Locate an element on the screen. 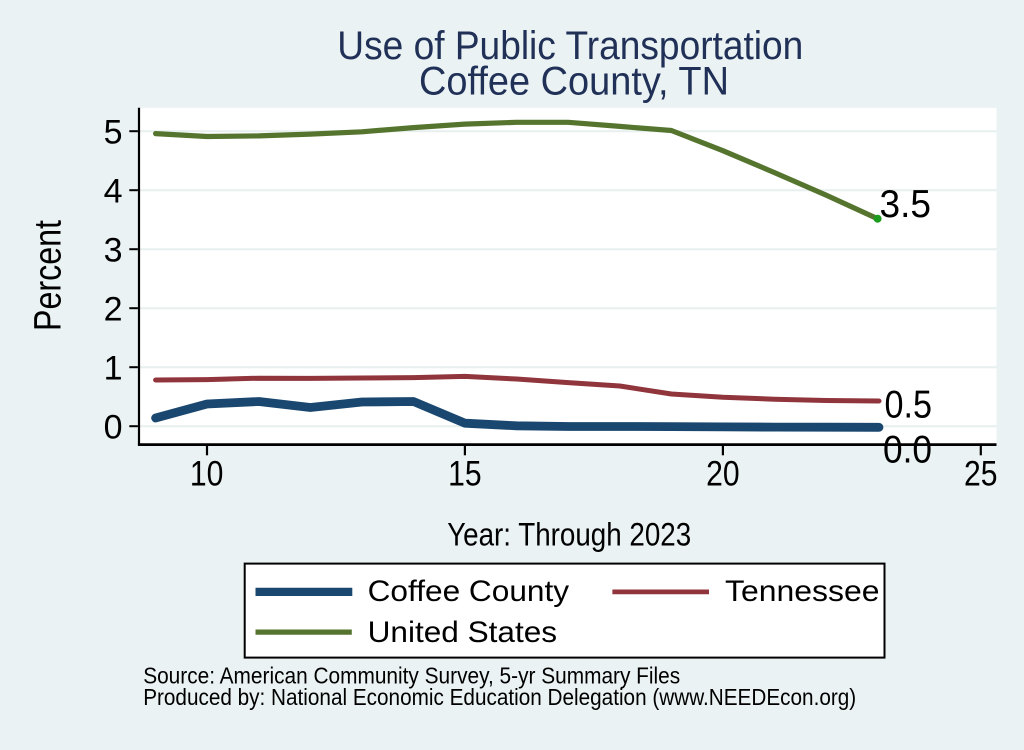 Image resolution: width=1024 pixels, height=750 pixels. svg-text: Tennessee is located at coordinates (802, 591).